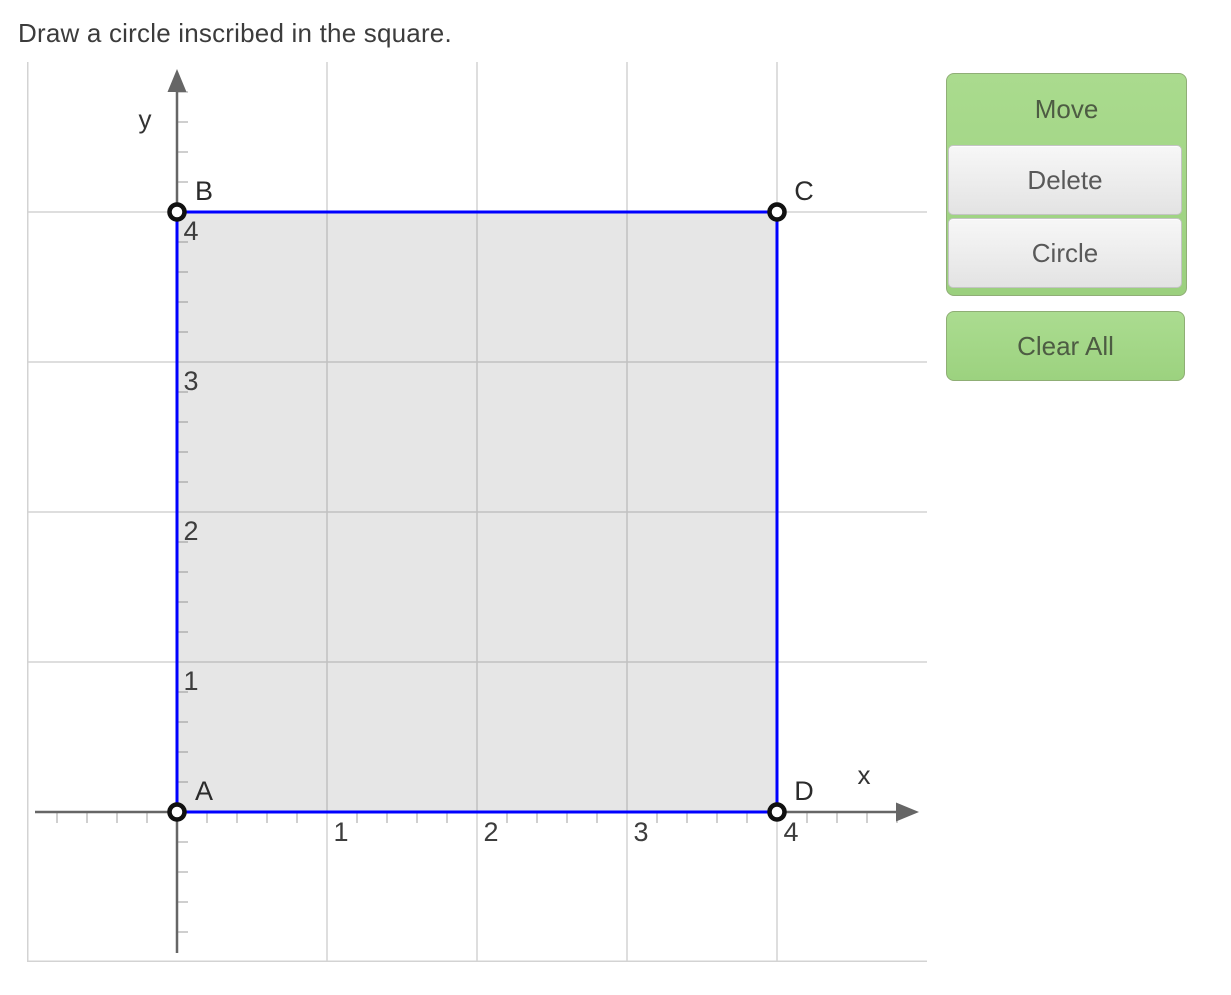 The height and width of the screenshot is (995, 1231). Describe the element at coordinates (340, 832) in the screenshot. I see `x-tick-label: 1` at that location.